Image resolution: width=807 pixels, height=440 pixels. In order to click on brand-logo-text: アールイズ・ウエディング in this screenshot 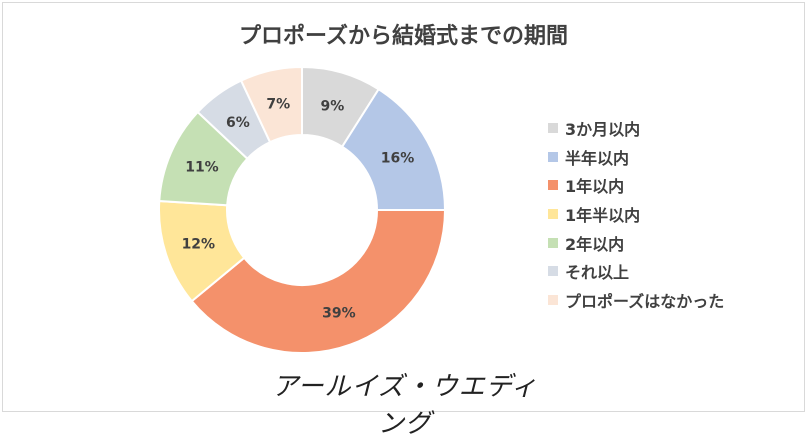, I will do `click(405, 405)`.